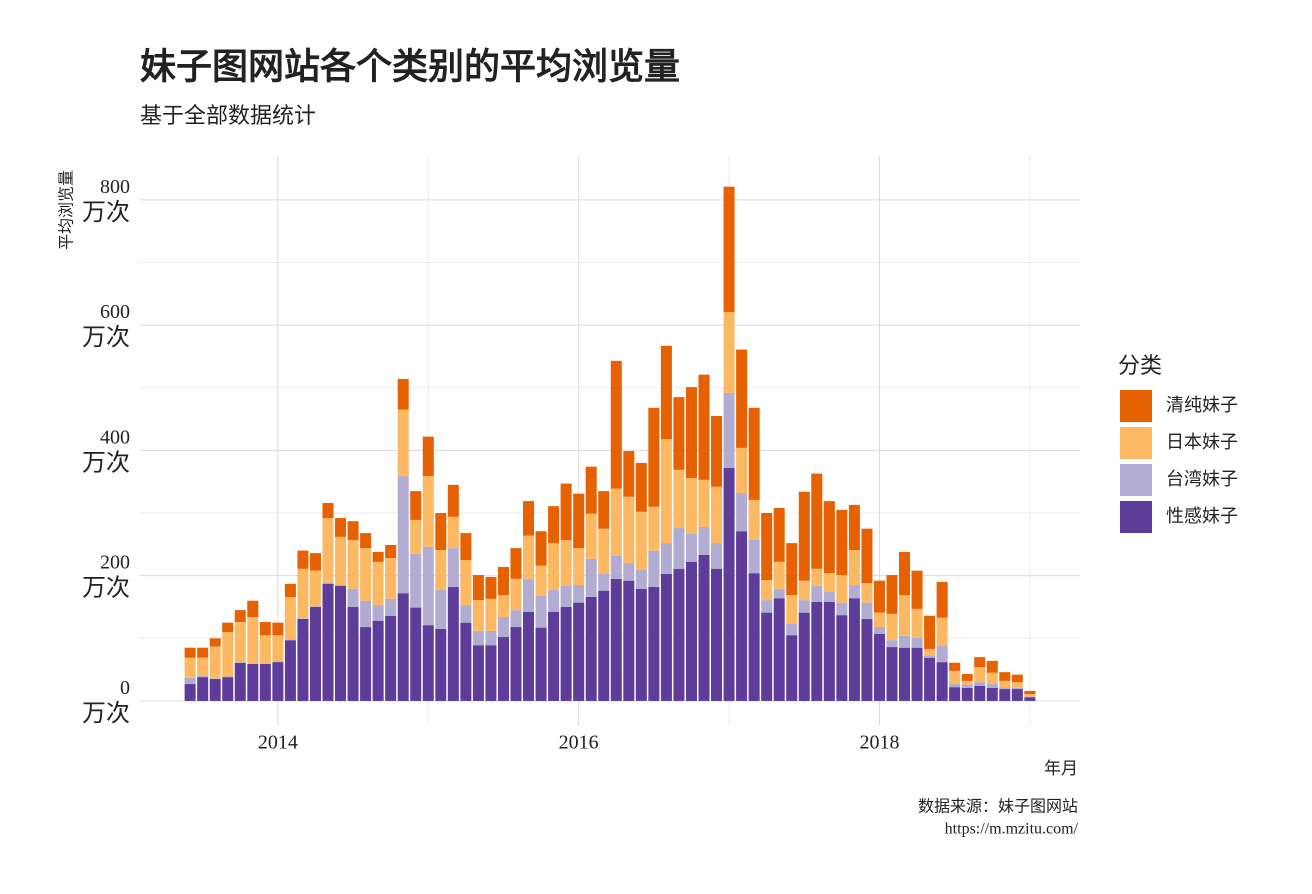 This screenshot has height=894, width=1312. Describe the element at coordinates (1202, 516) in the screenshot. I see `legend-label: 性感妹子` at that location.